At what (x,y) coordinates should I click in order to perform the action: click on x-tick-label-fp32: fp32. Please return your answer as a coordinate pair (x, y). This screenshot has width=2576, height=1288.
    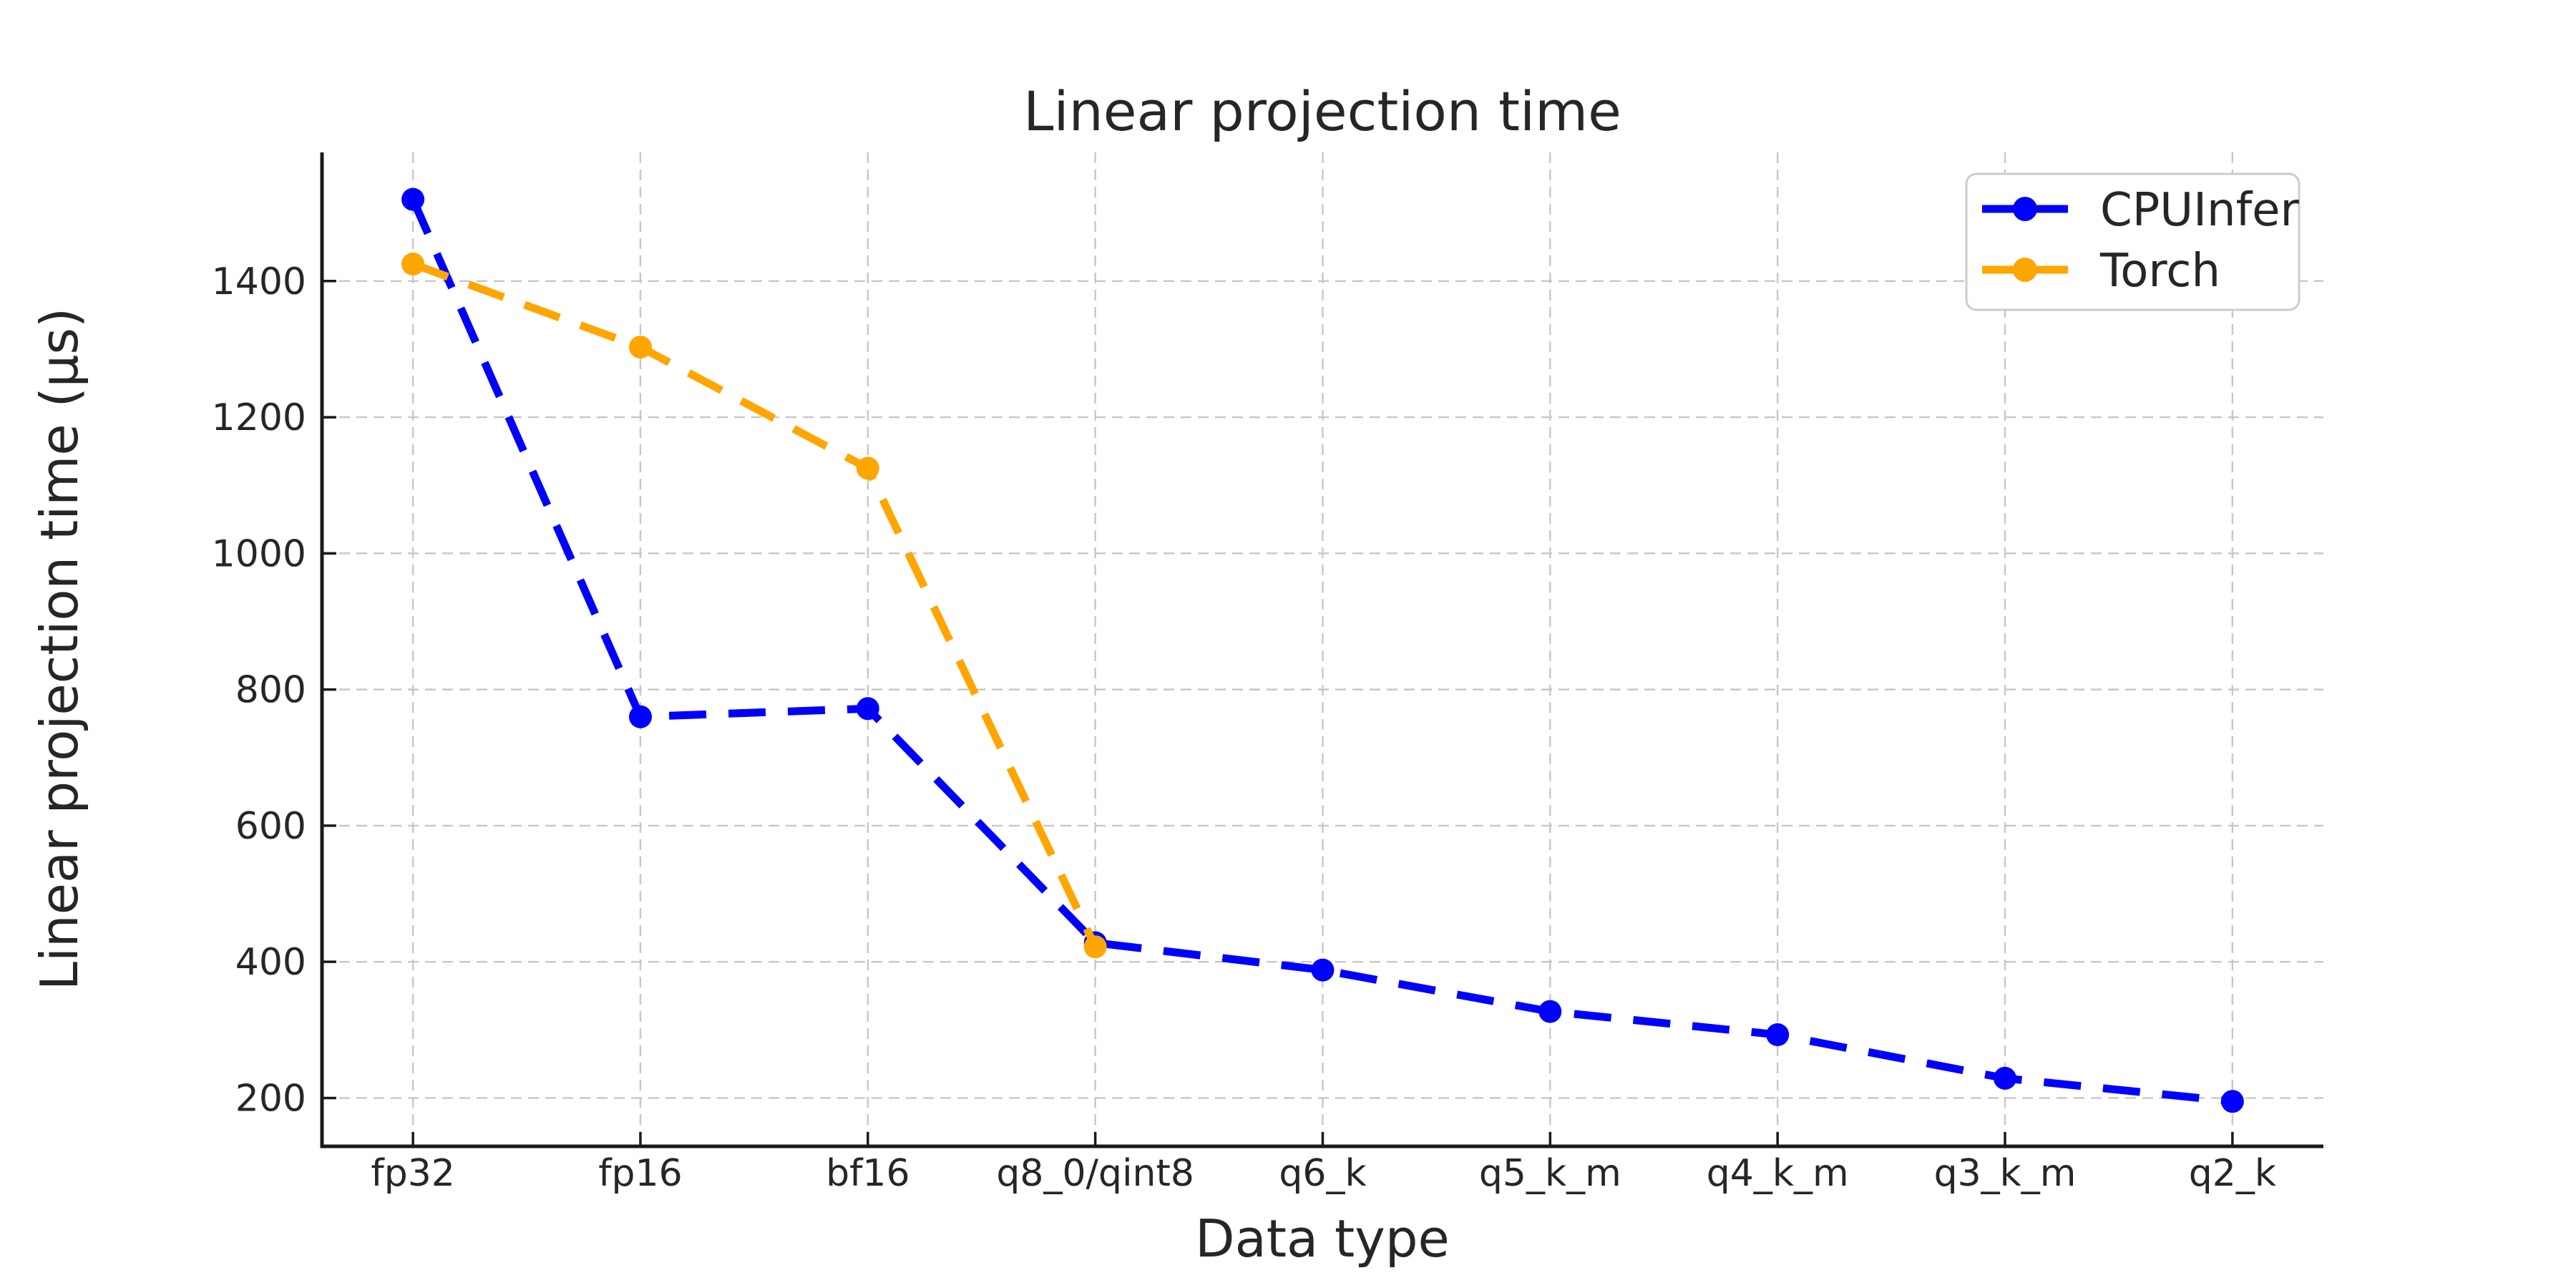
    Looking at the image, I should click on (412, 1173).